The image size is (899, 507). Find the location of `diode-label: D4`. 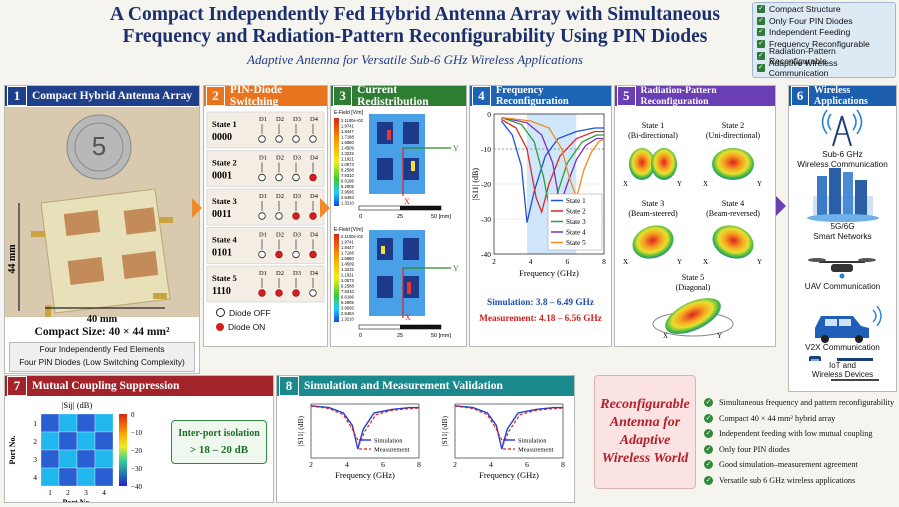

diode-label: D4 is located at coordinates (314, 196).